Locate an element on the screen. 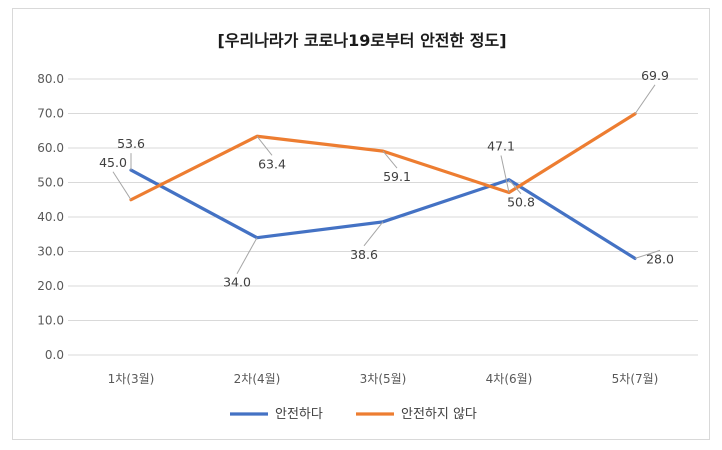  y-tick-label: 80.0 is located at coordinates (50, 79).